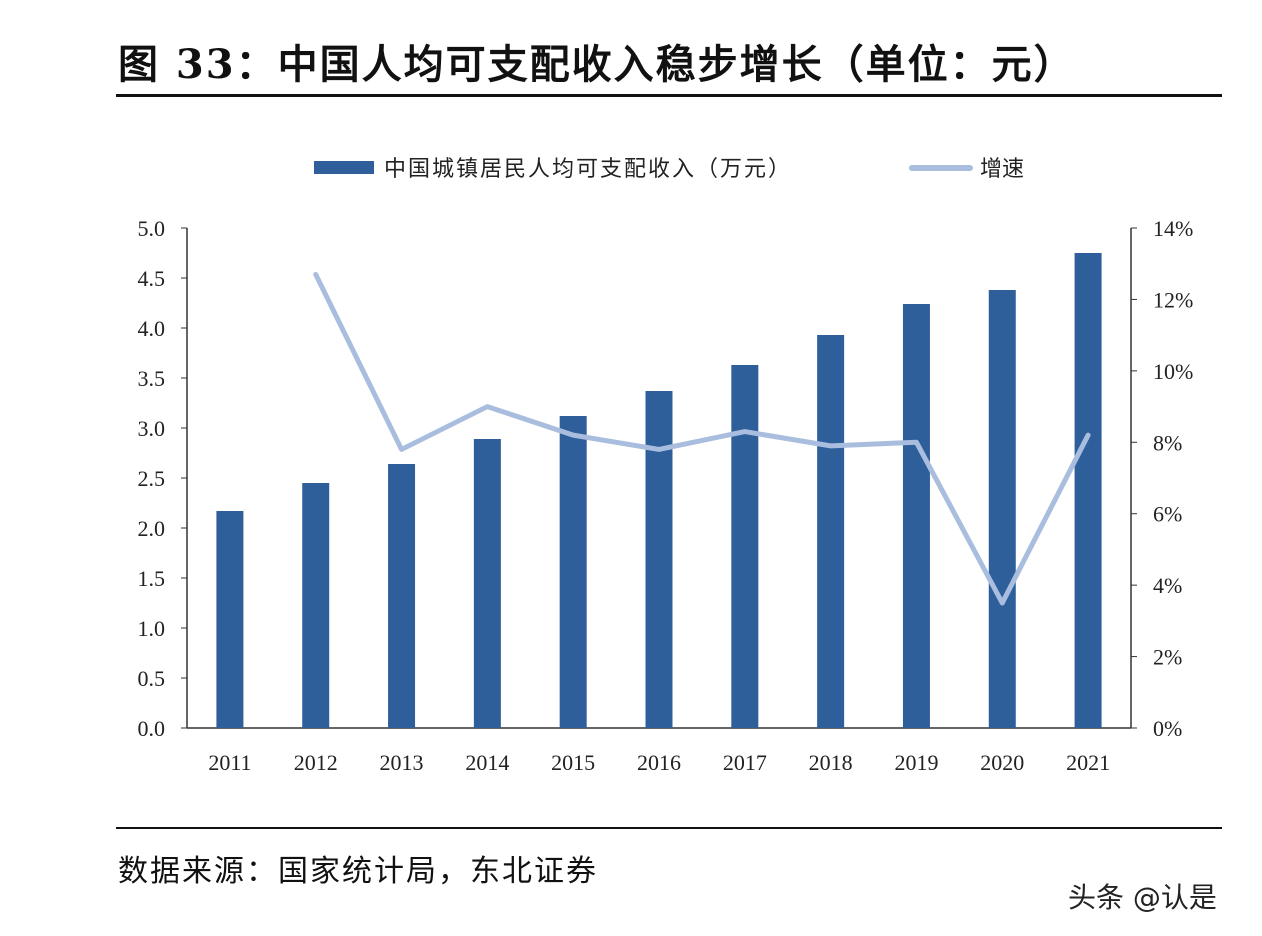 Image resolution: width=1262 pixels, height=936 pixels. What do you see at coordinates (402, 596) in the screenshot?
I see `bar-2013` at bounding box center [402, 596].